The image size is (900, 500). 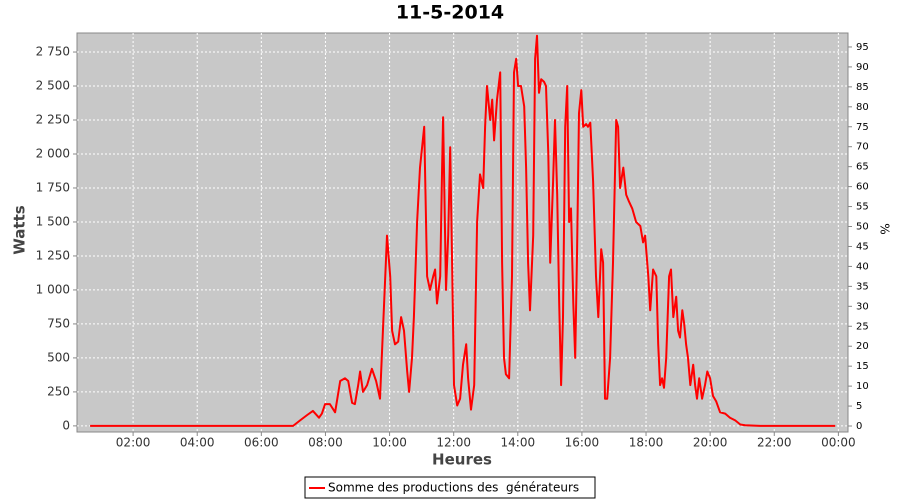 I want to click on y2-tick-label: 5, so click(x=859, y=406).